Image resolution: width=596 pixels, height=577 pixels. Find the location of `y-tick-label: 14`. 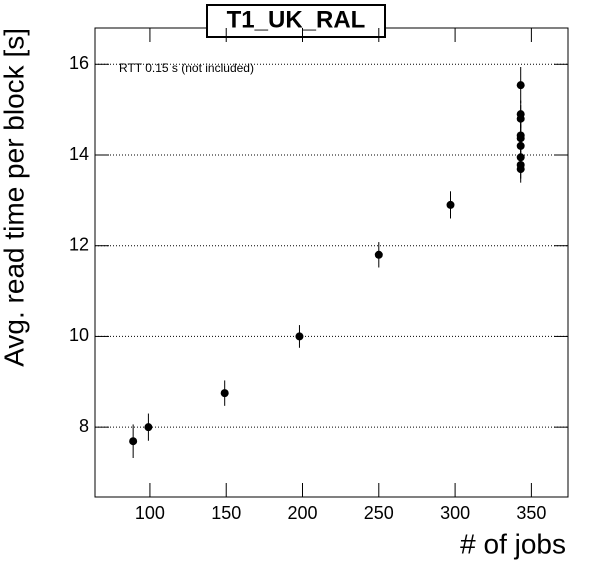

y-tick-label: 14 is located at coordinates (79, 154).